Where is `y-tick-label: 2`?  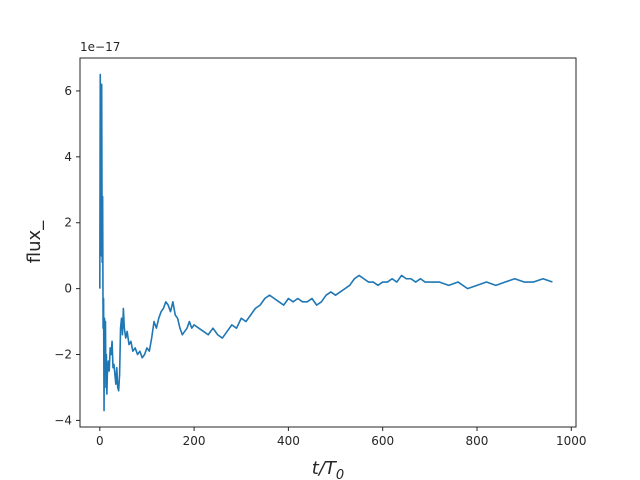 y-tick-label: 2 is located at coordinates (68, 223).